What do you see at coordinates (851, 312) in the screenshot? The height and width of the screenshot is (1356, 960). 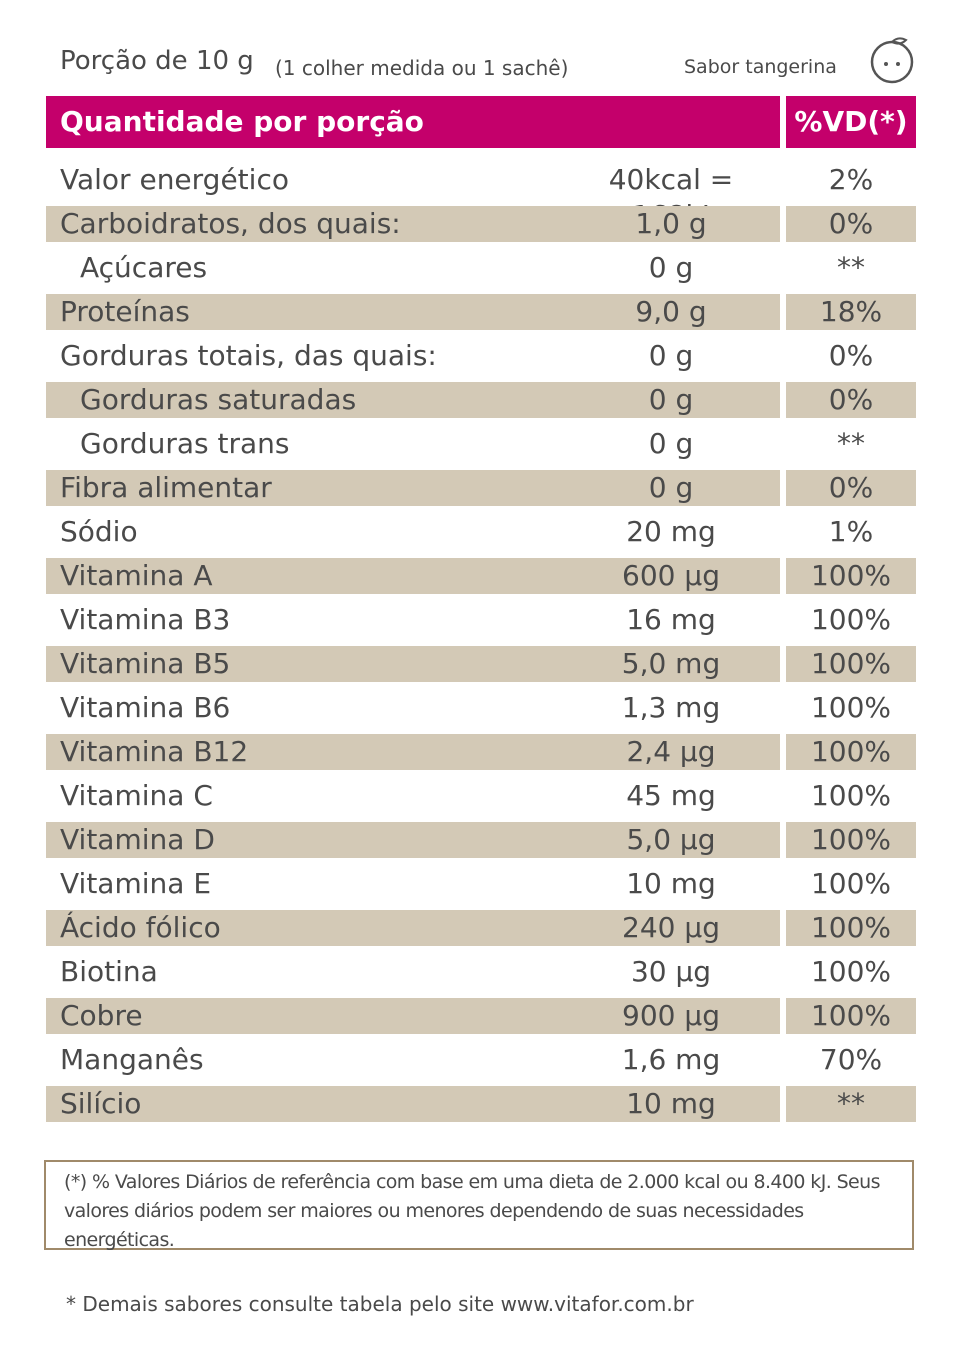 I see `daily-value: 18%` at bounding box center [851, 312].